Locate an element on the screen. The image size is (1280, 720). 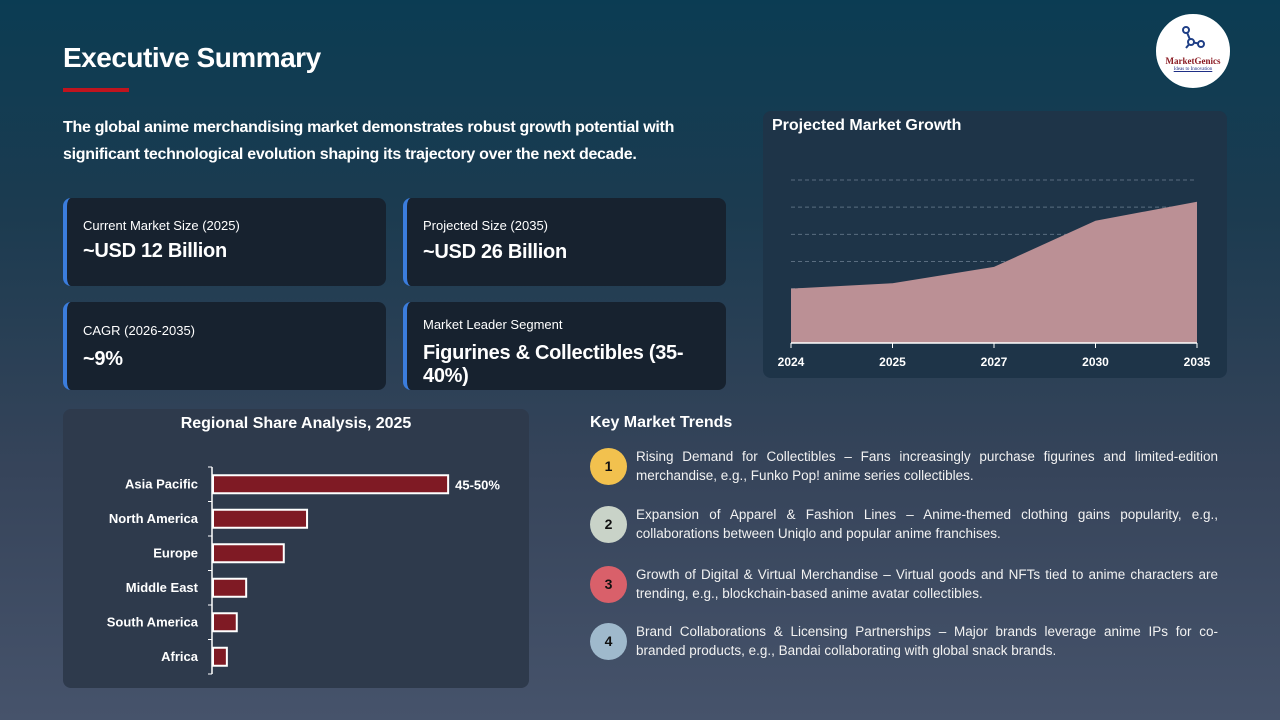
category-label: South America is located at coordinates (153, 621).